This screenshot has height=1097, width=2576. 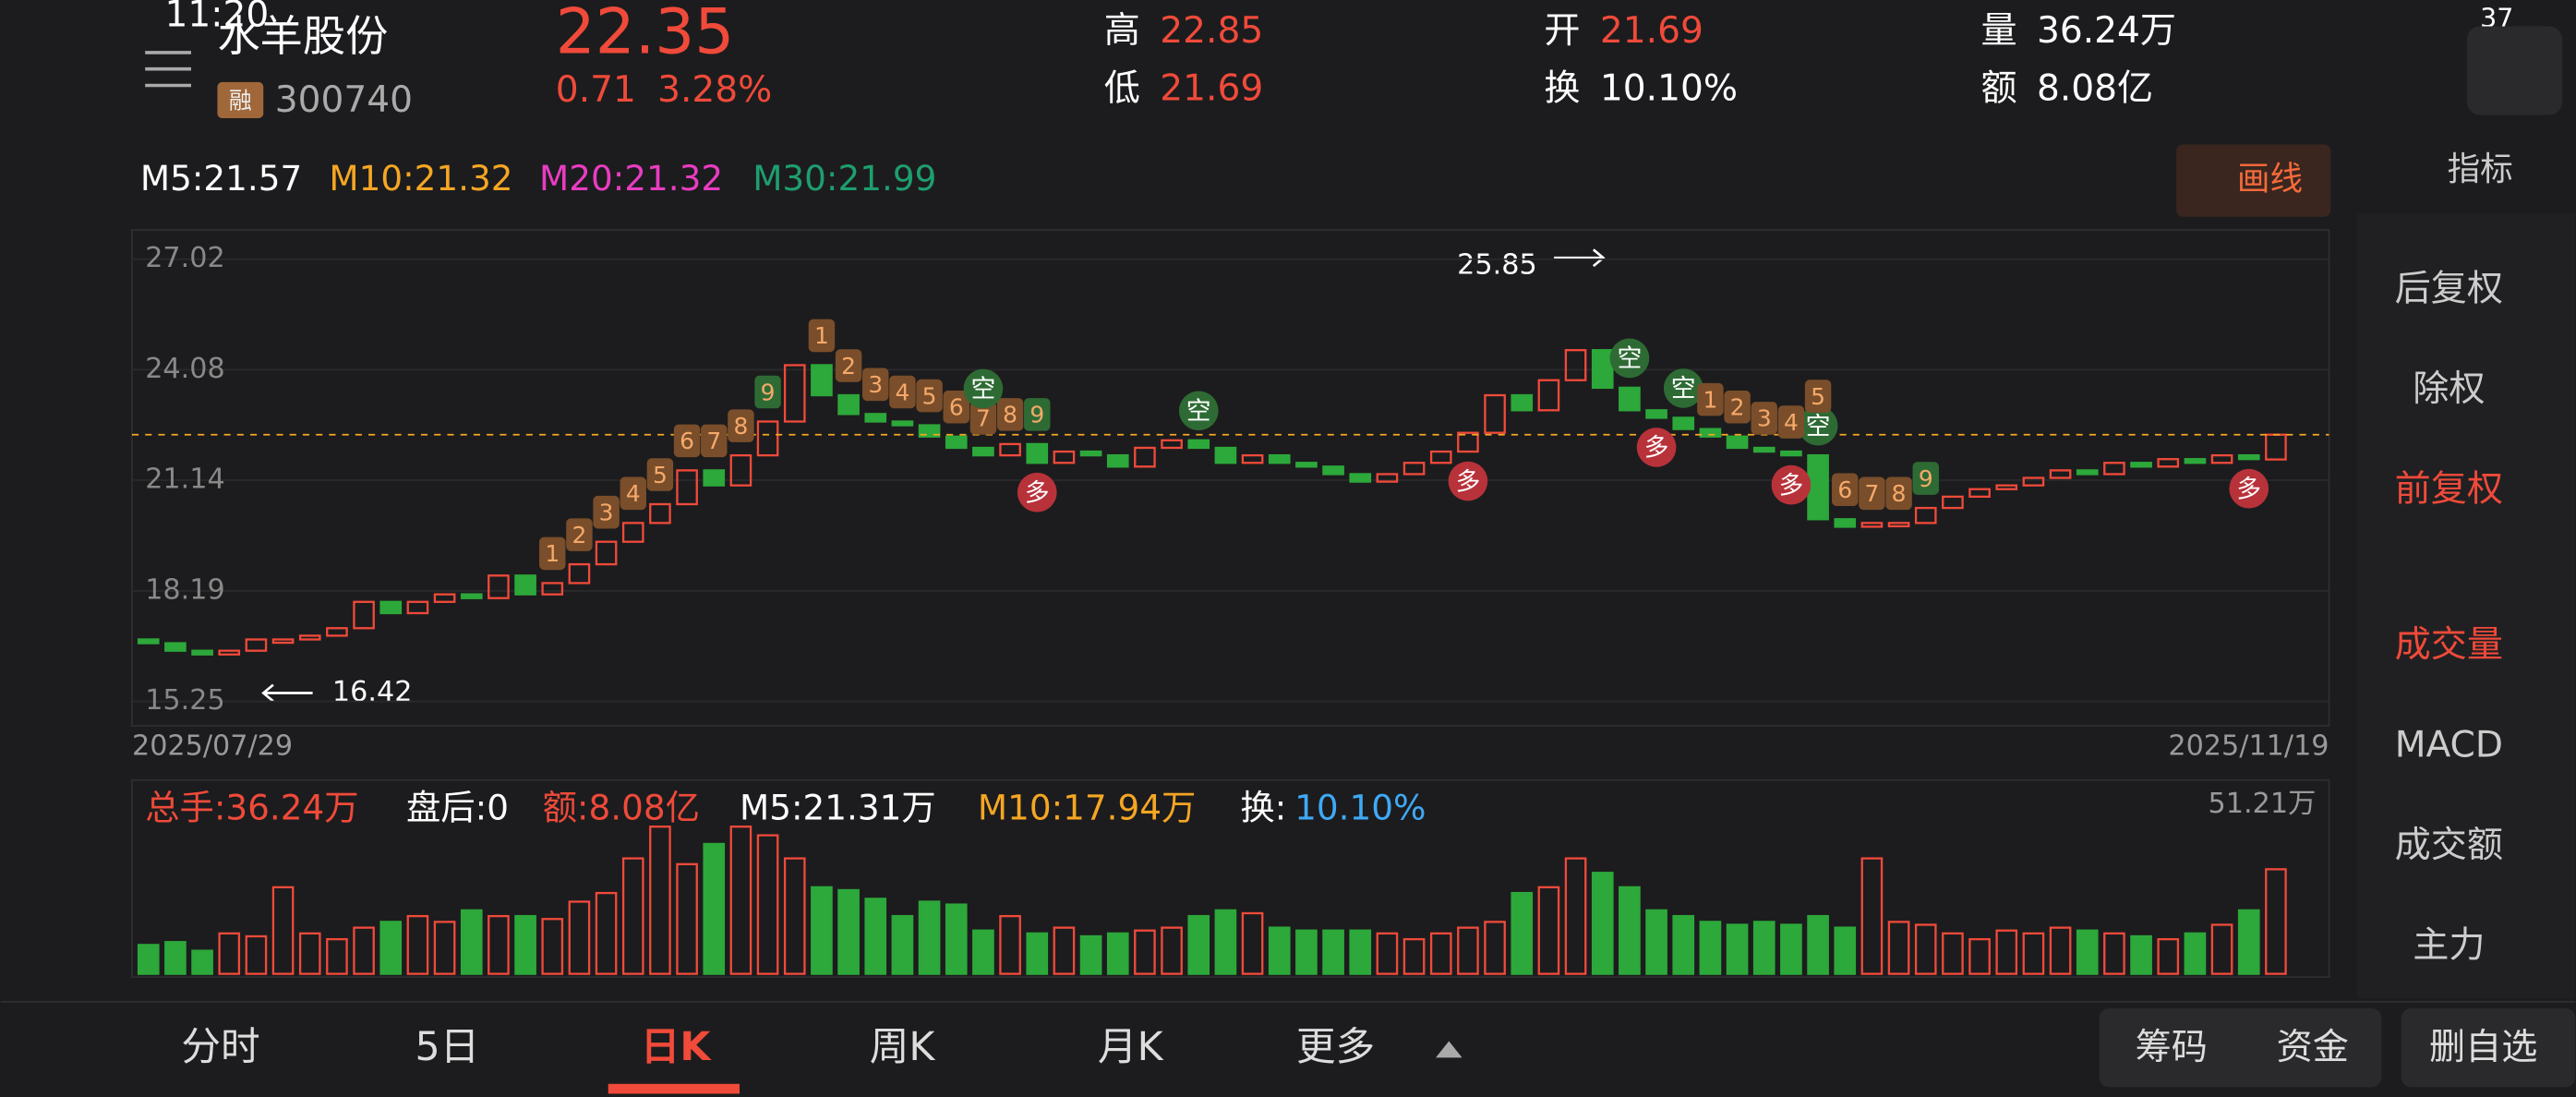 I want to click on ma20: M20:21.32, so click(x=631, y=179).